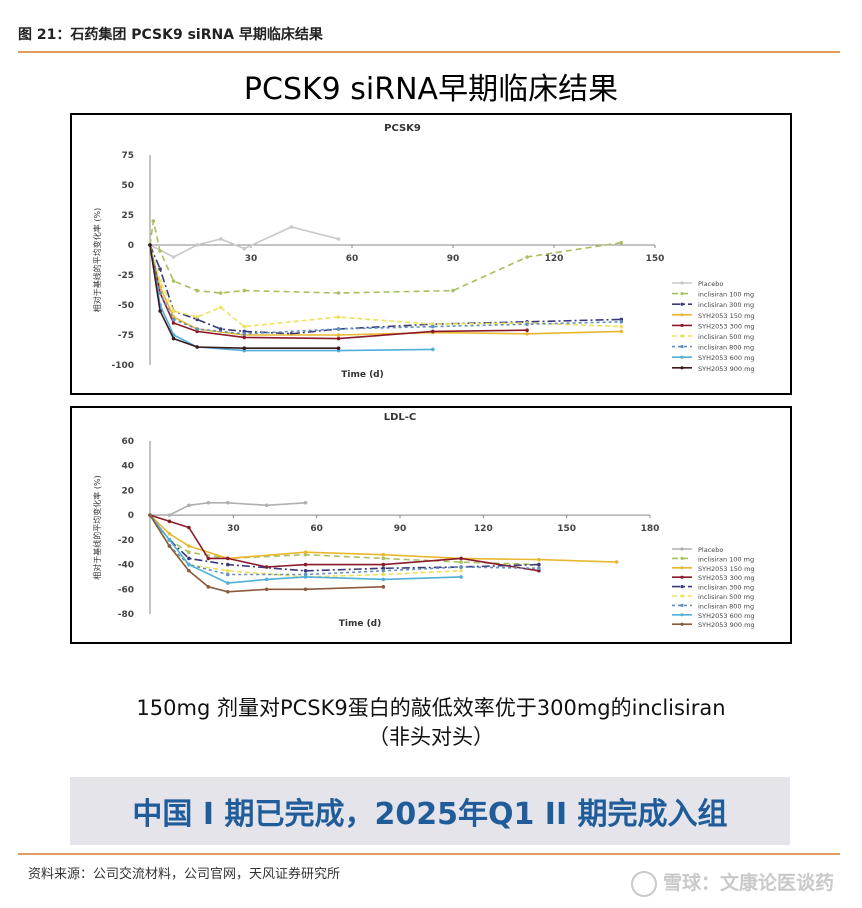 The image size is (862, 908). What do you see at coordinates (122, 366) in the screenshot?
I see `y-tick-label: -100` at bounding box center [122, 366].